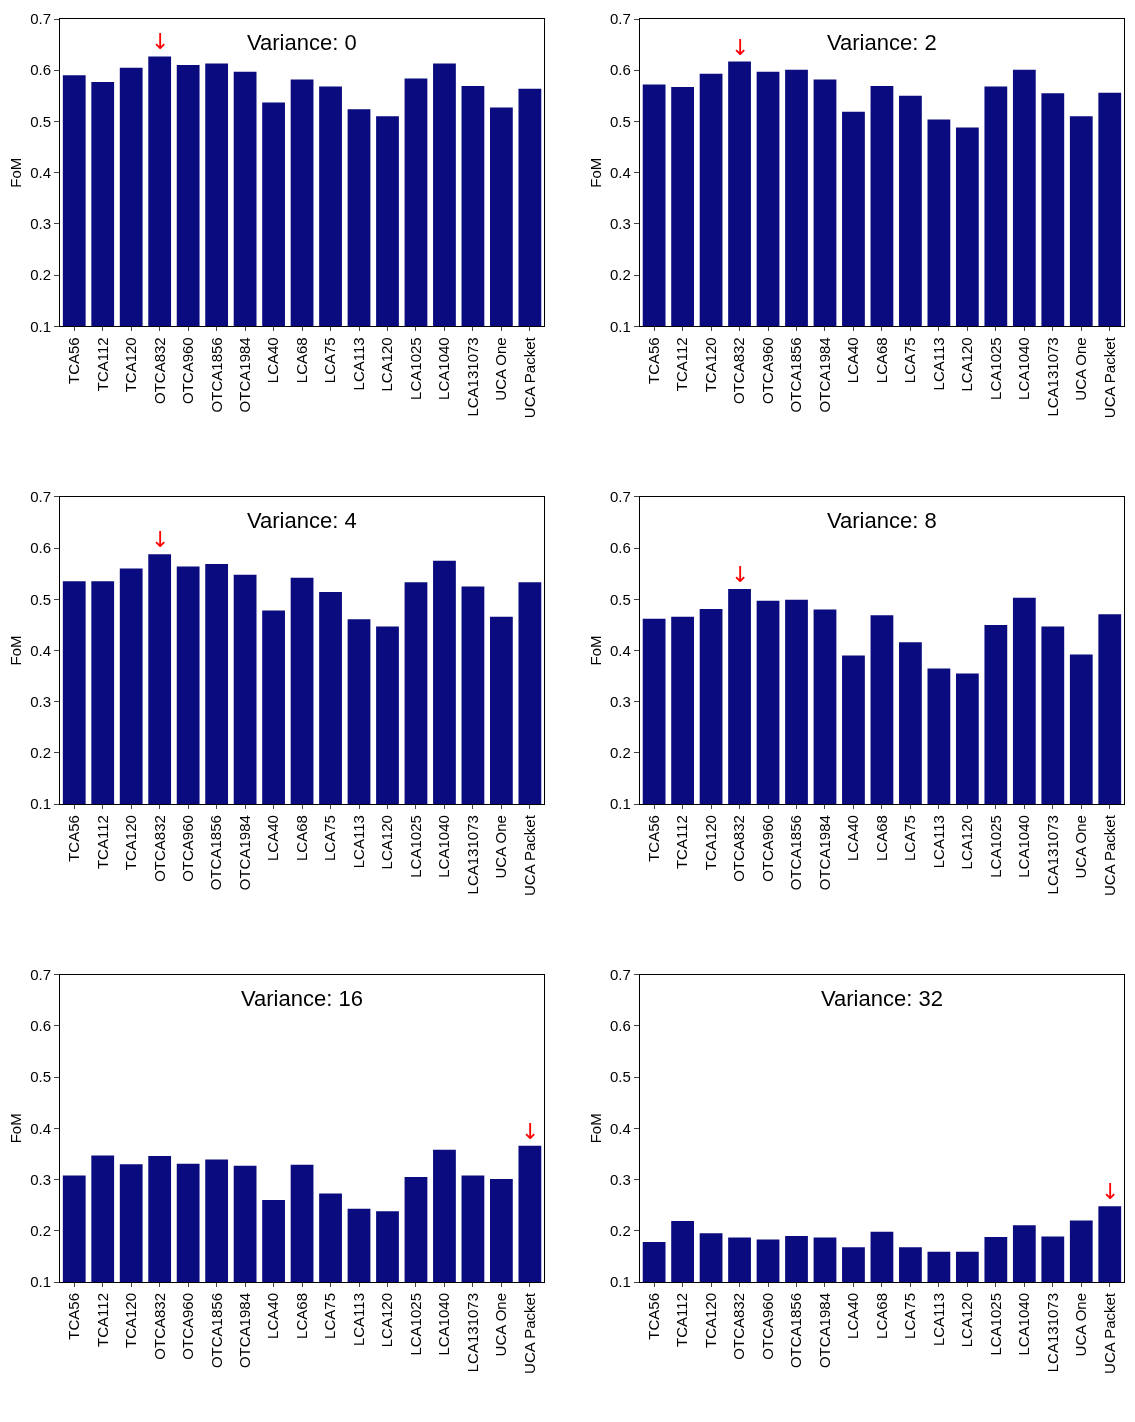  I want to click on text: Variance: 8, so click(882, 520).